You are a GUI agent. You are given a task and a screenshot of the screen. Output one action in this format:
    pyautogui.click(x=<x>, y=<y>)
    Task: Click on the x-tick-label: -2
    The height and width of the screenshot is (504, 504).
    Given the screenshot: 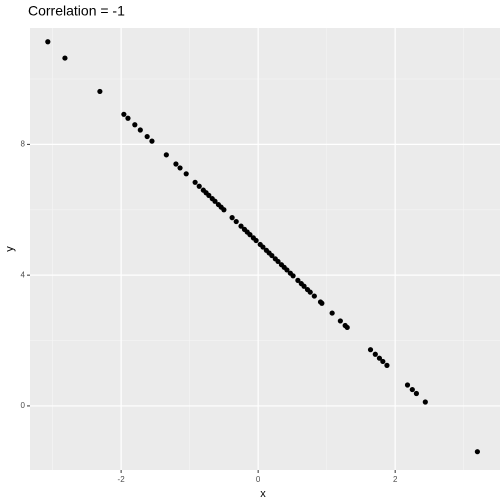 What is the action you would take?
    pyautogui.click(x=122, y=479)
    